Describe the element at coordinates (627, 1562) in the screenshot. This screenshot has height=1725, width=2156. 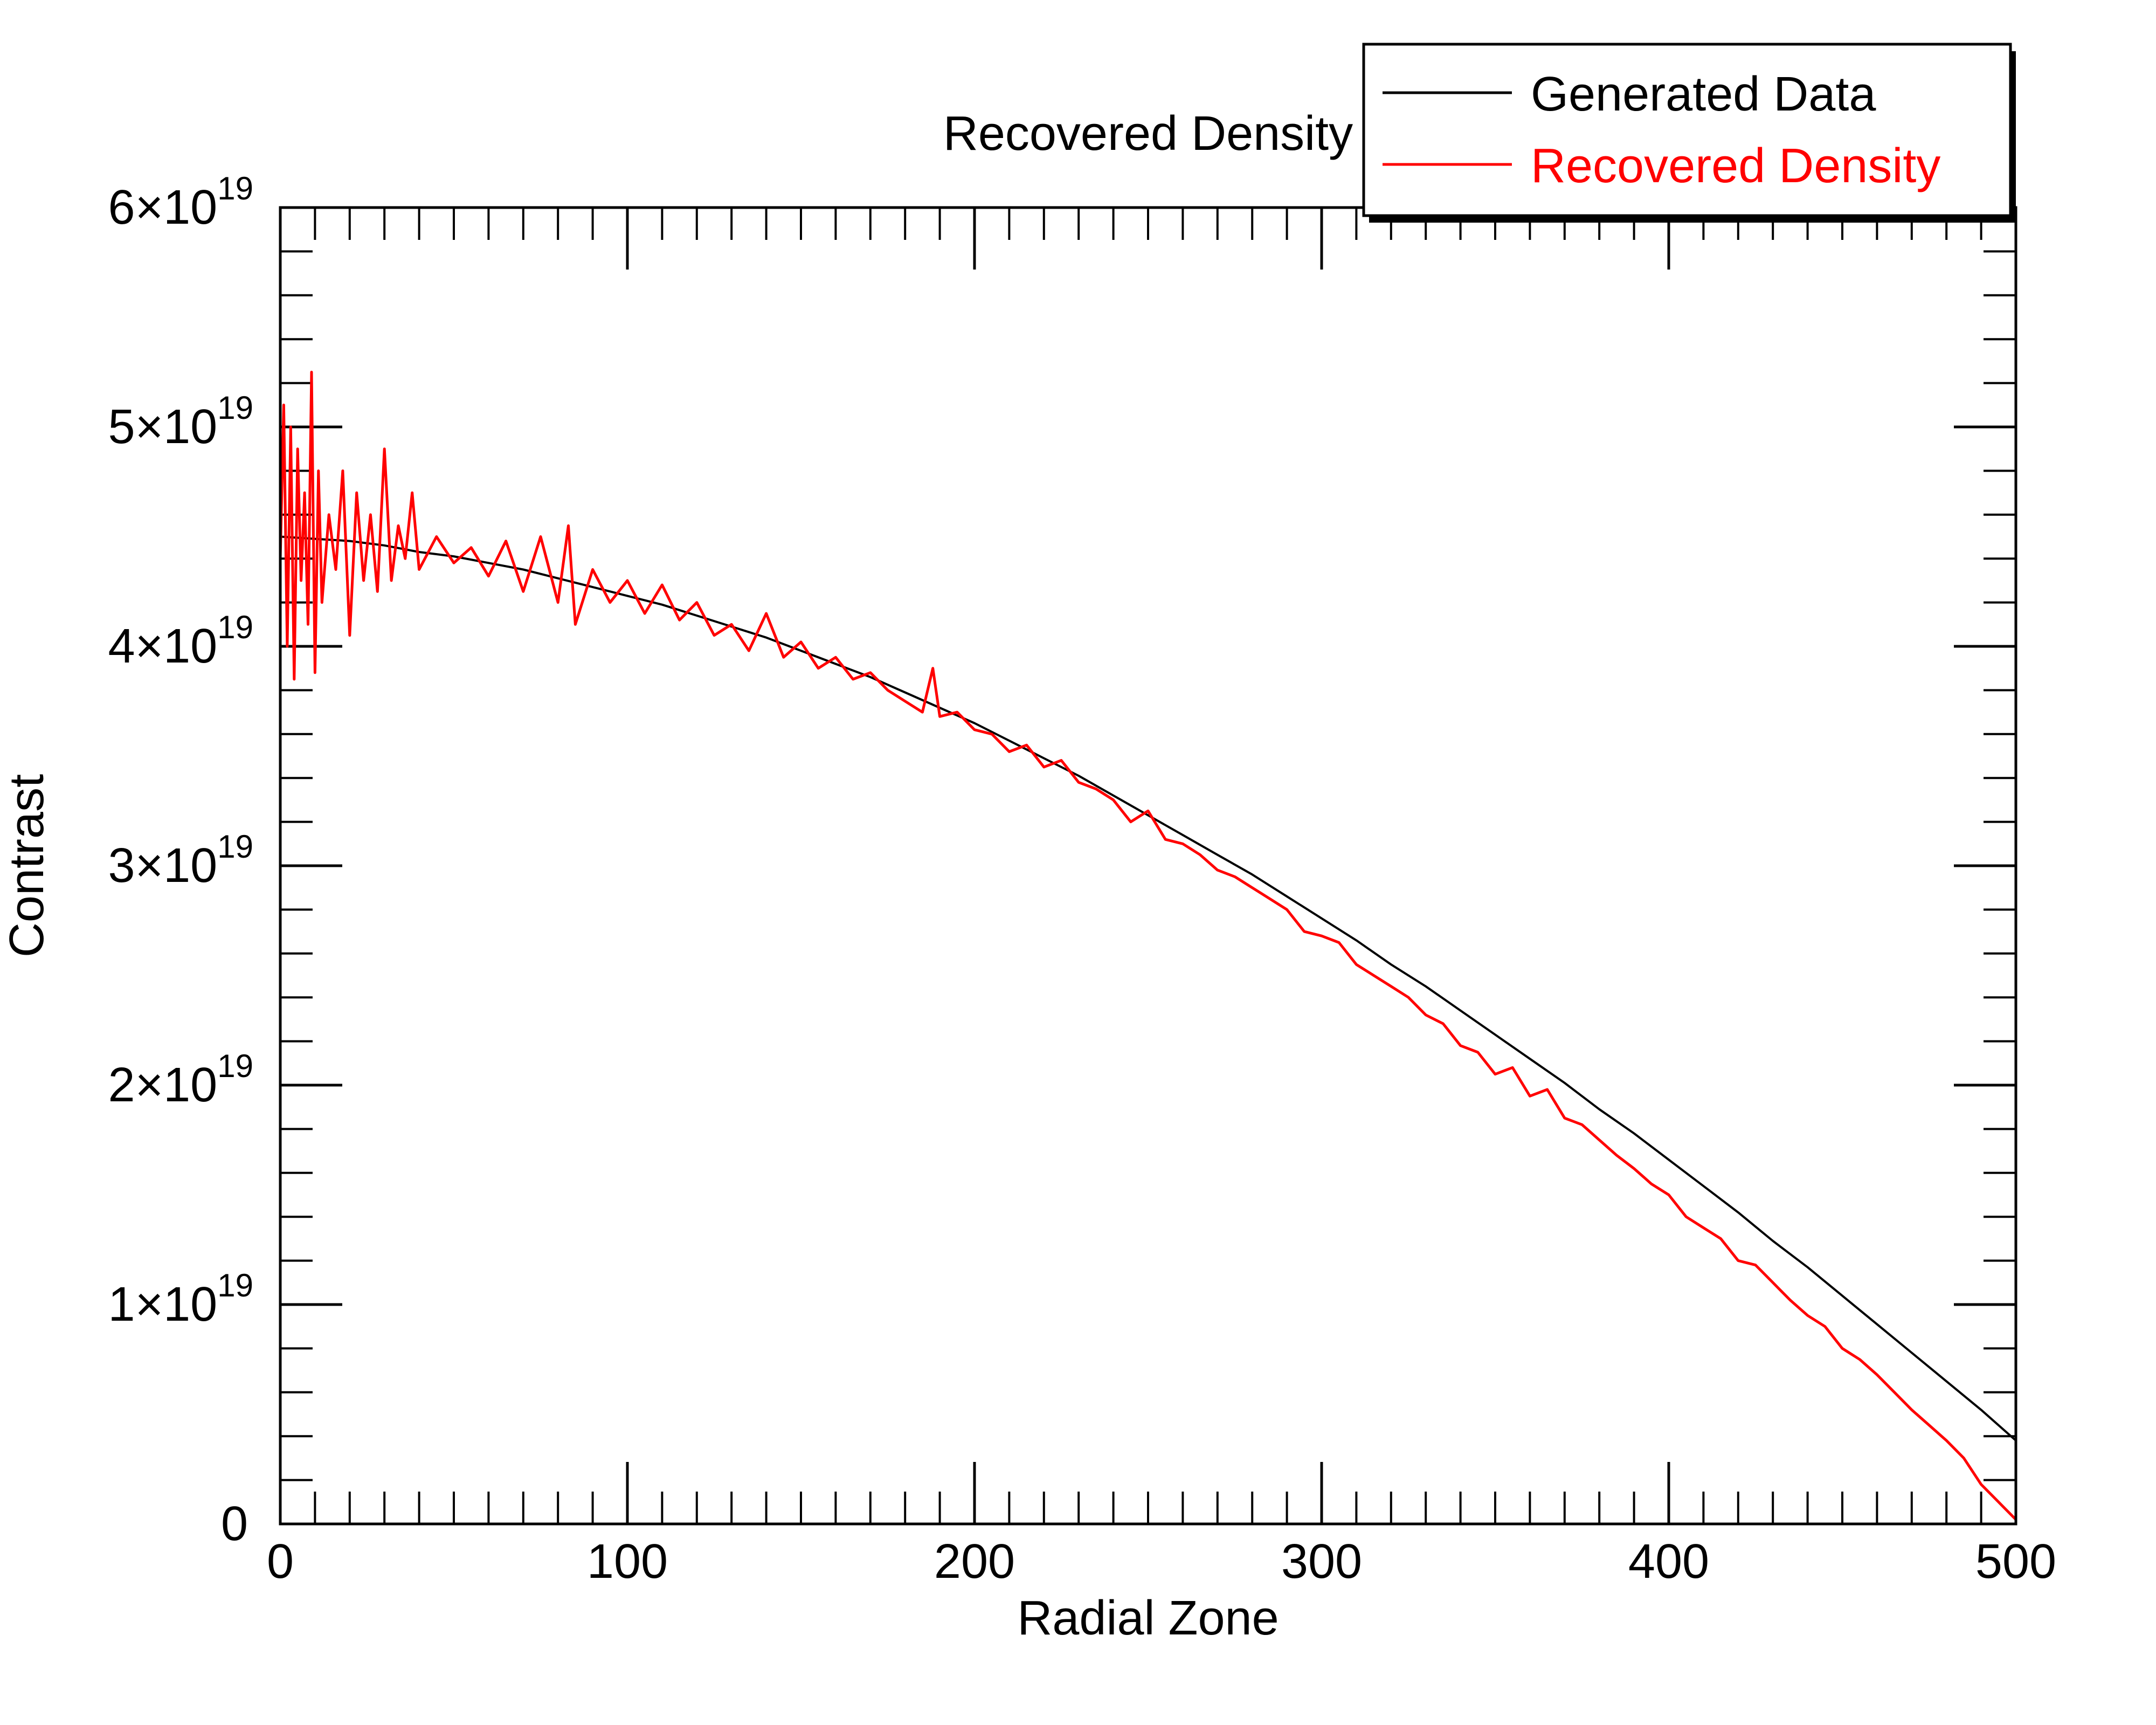
I see `x-tick-label: 100` at that location.